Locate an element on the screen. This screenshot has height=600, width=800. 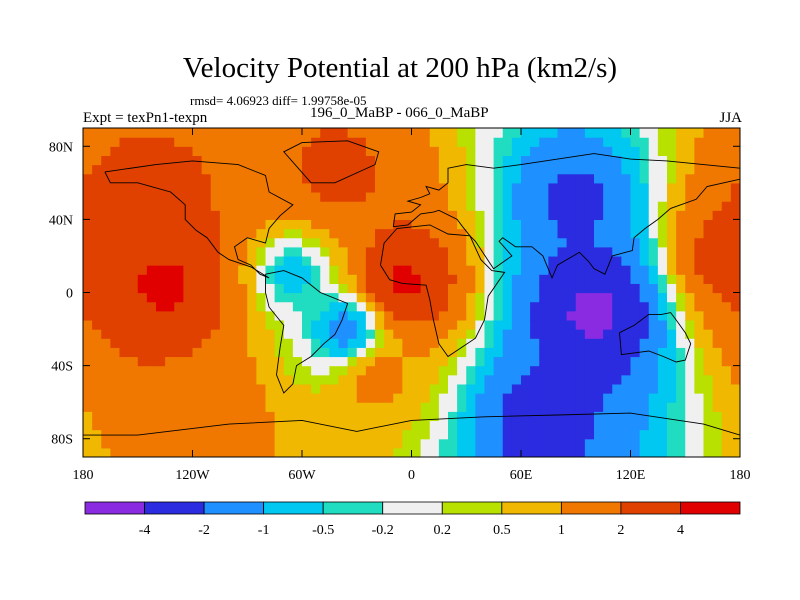
x-tick-label: 120W is located at coordinates (192, 475).